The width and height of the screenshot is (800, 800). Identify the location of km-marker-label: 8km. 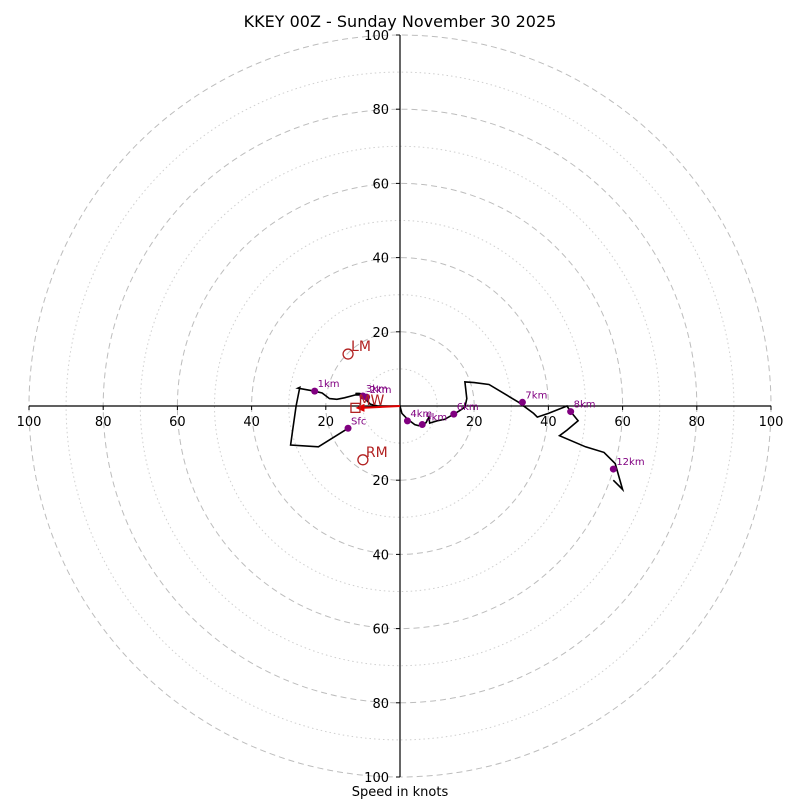
(585, 405).